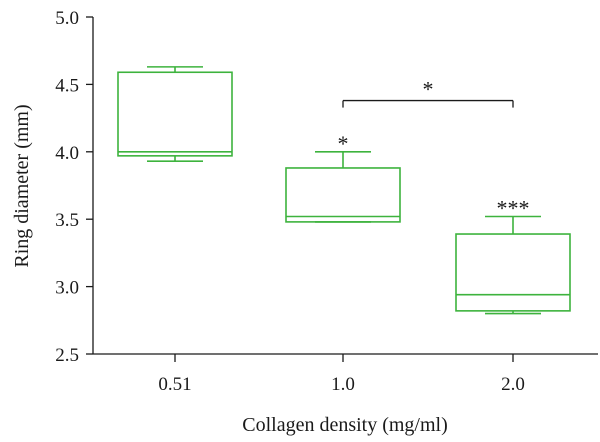 The width and height of the screenshot is (600, 442). I want to click on comparison-bracket: *, so click(428, 92).